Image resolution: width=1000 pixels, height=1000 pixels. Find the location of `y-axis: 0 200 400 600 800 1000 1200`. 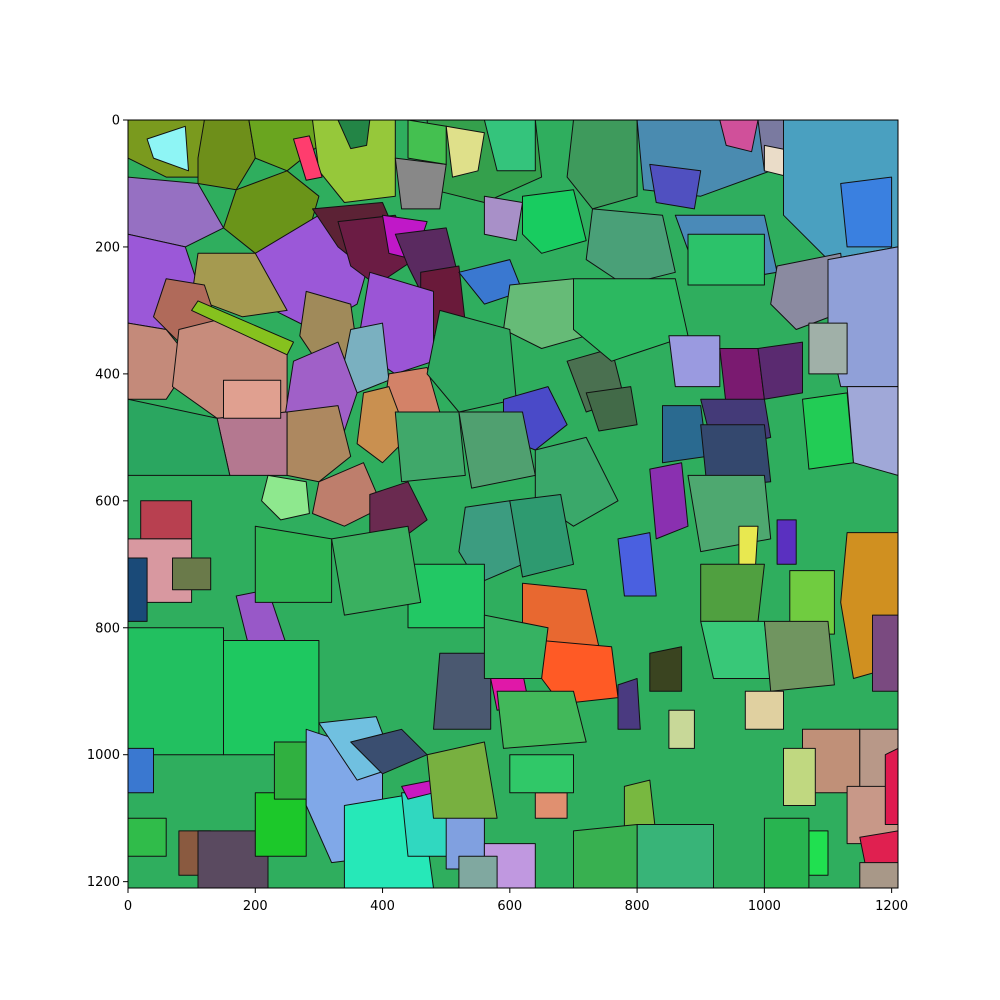

y-axis: 0 200 400 600 800 1000 1200 is located at coordinates (107, 502).